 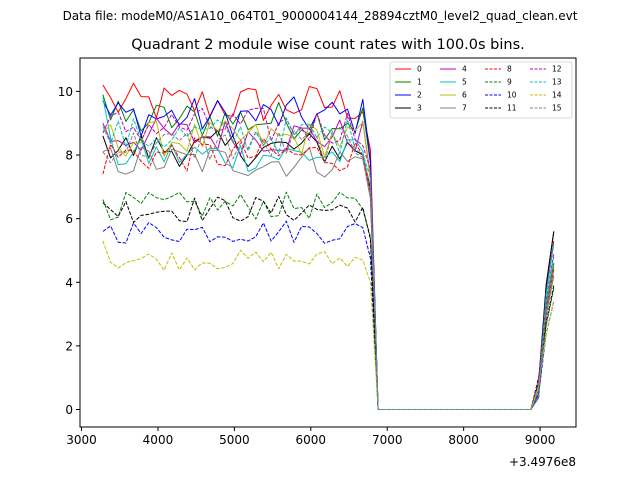 What do you see at coordinates (542, 462) in the screenshot?
I see `x-offset-label: +3.4976e8` at bounding box center [542, 462].